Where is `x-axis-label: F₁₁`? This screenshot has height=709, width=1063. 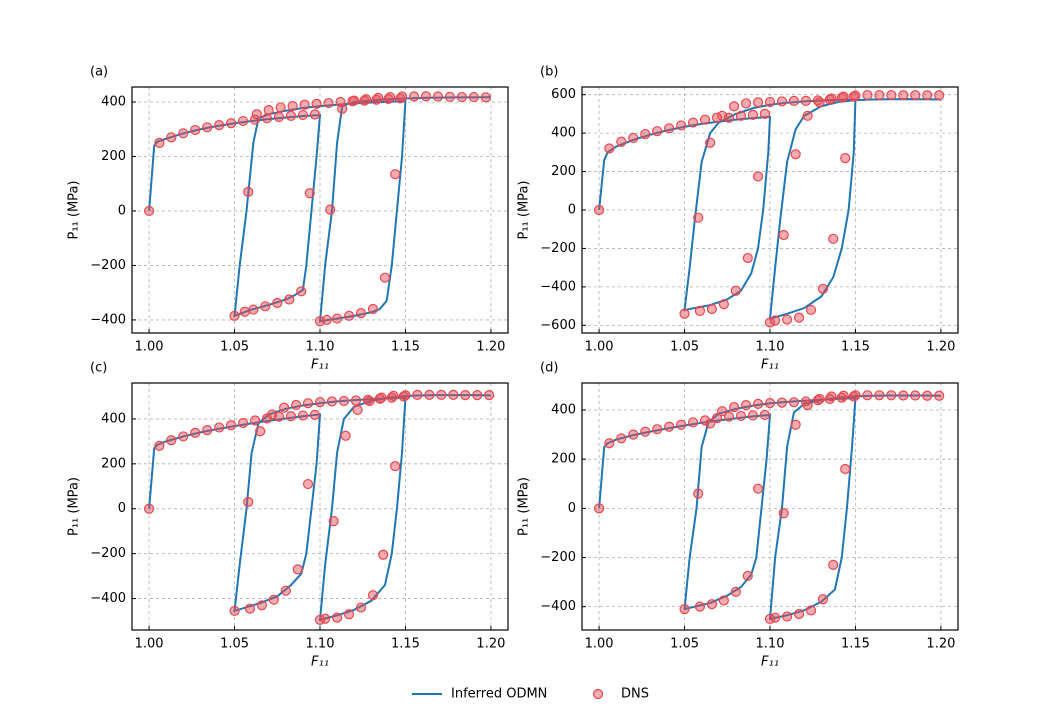
x-axis-label: F₁₁ is located at coordinates (770, 662).